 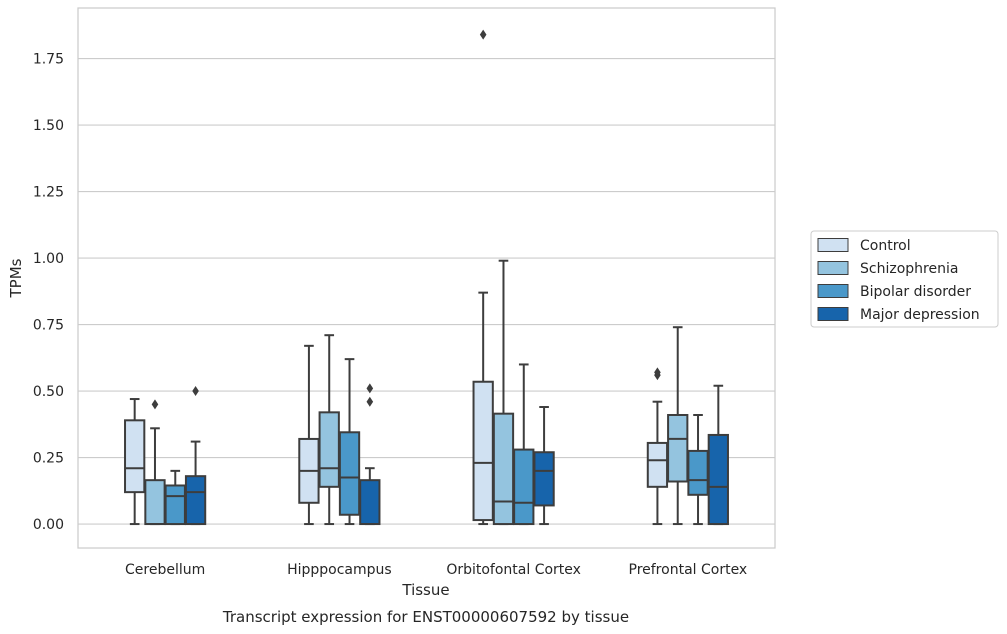 I want to click on legend-label: Major depression, so click(x=920, y=315).